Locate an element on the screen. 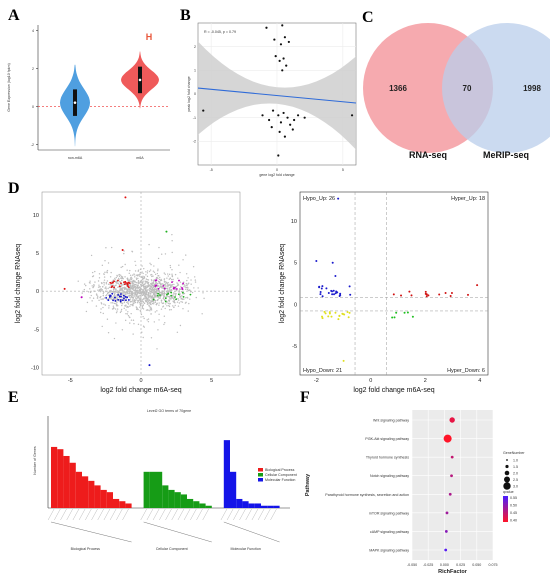  dr-point-hyper-up is located at coordinates (450, 296).